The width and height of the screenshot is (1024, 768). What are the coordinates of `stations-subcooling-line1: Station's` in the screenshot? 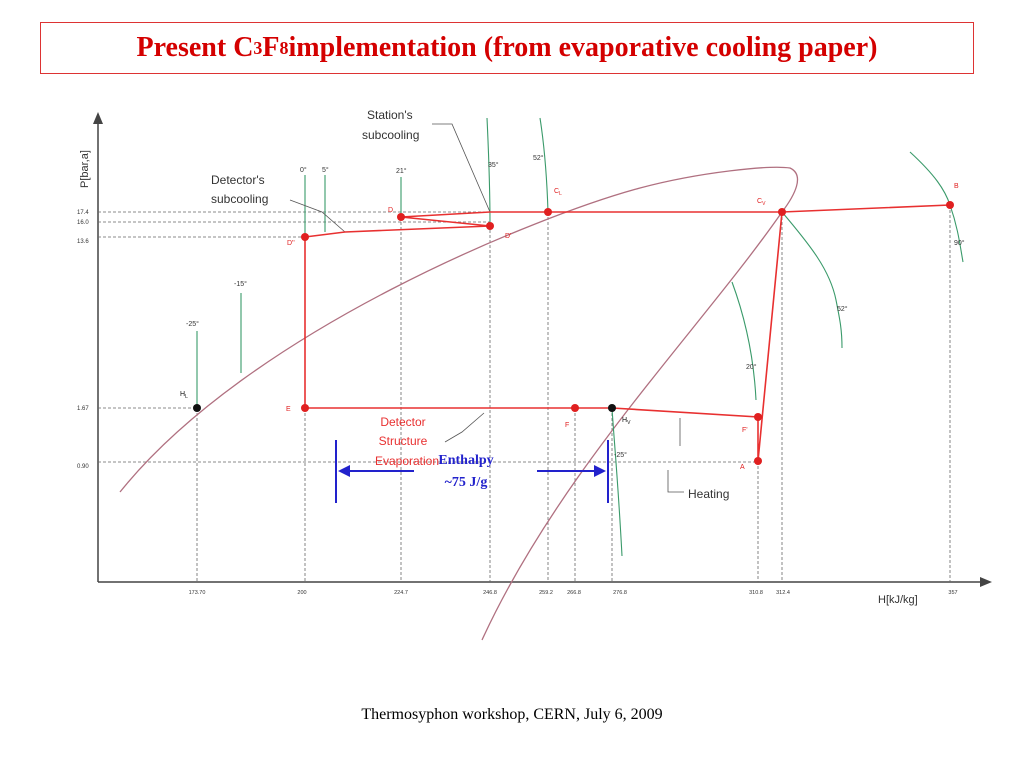 It's located at (390, 115).